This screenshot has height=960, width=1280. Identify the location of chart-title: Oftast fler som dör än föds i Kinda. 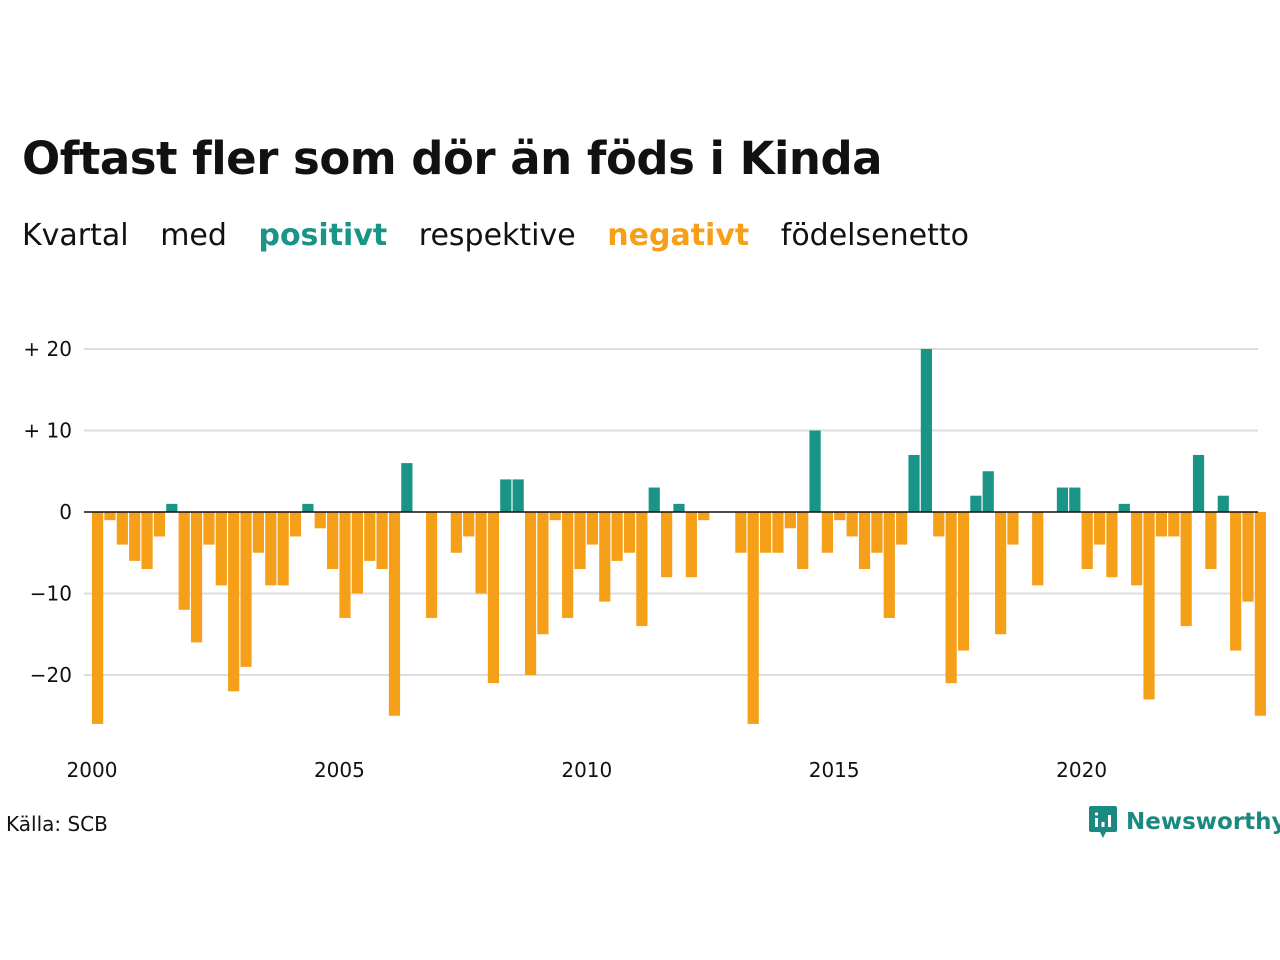
(452, 158).